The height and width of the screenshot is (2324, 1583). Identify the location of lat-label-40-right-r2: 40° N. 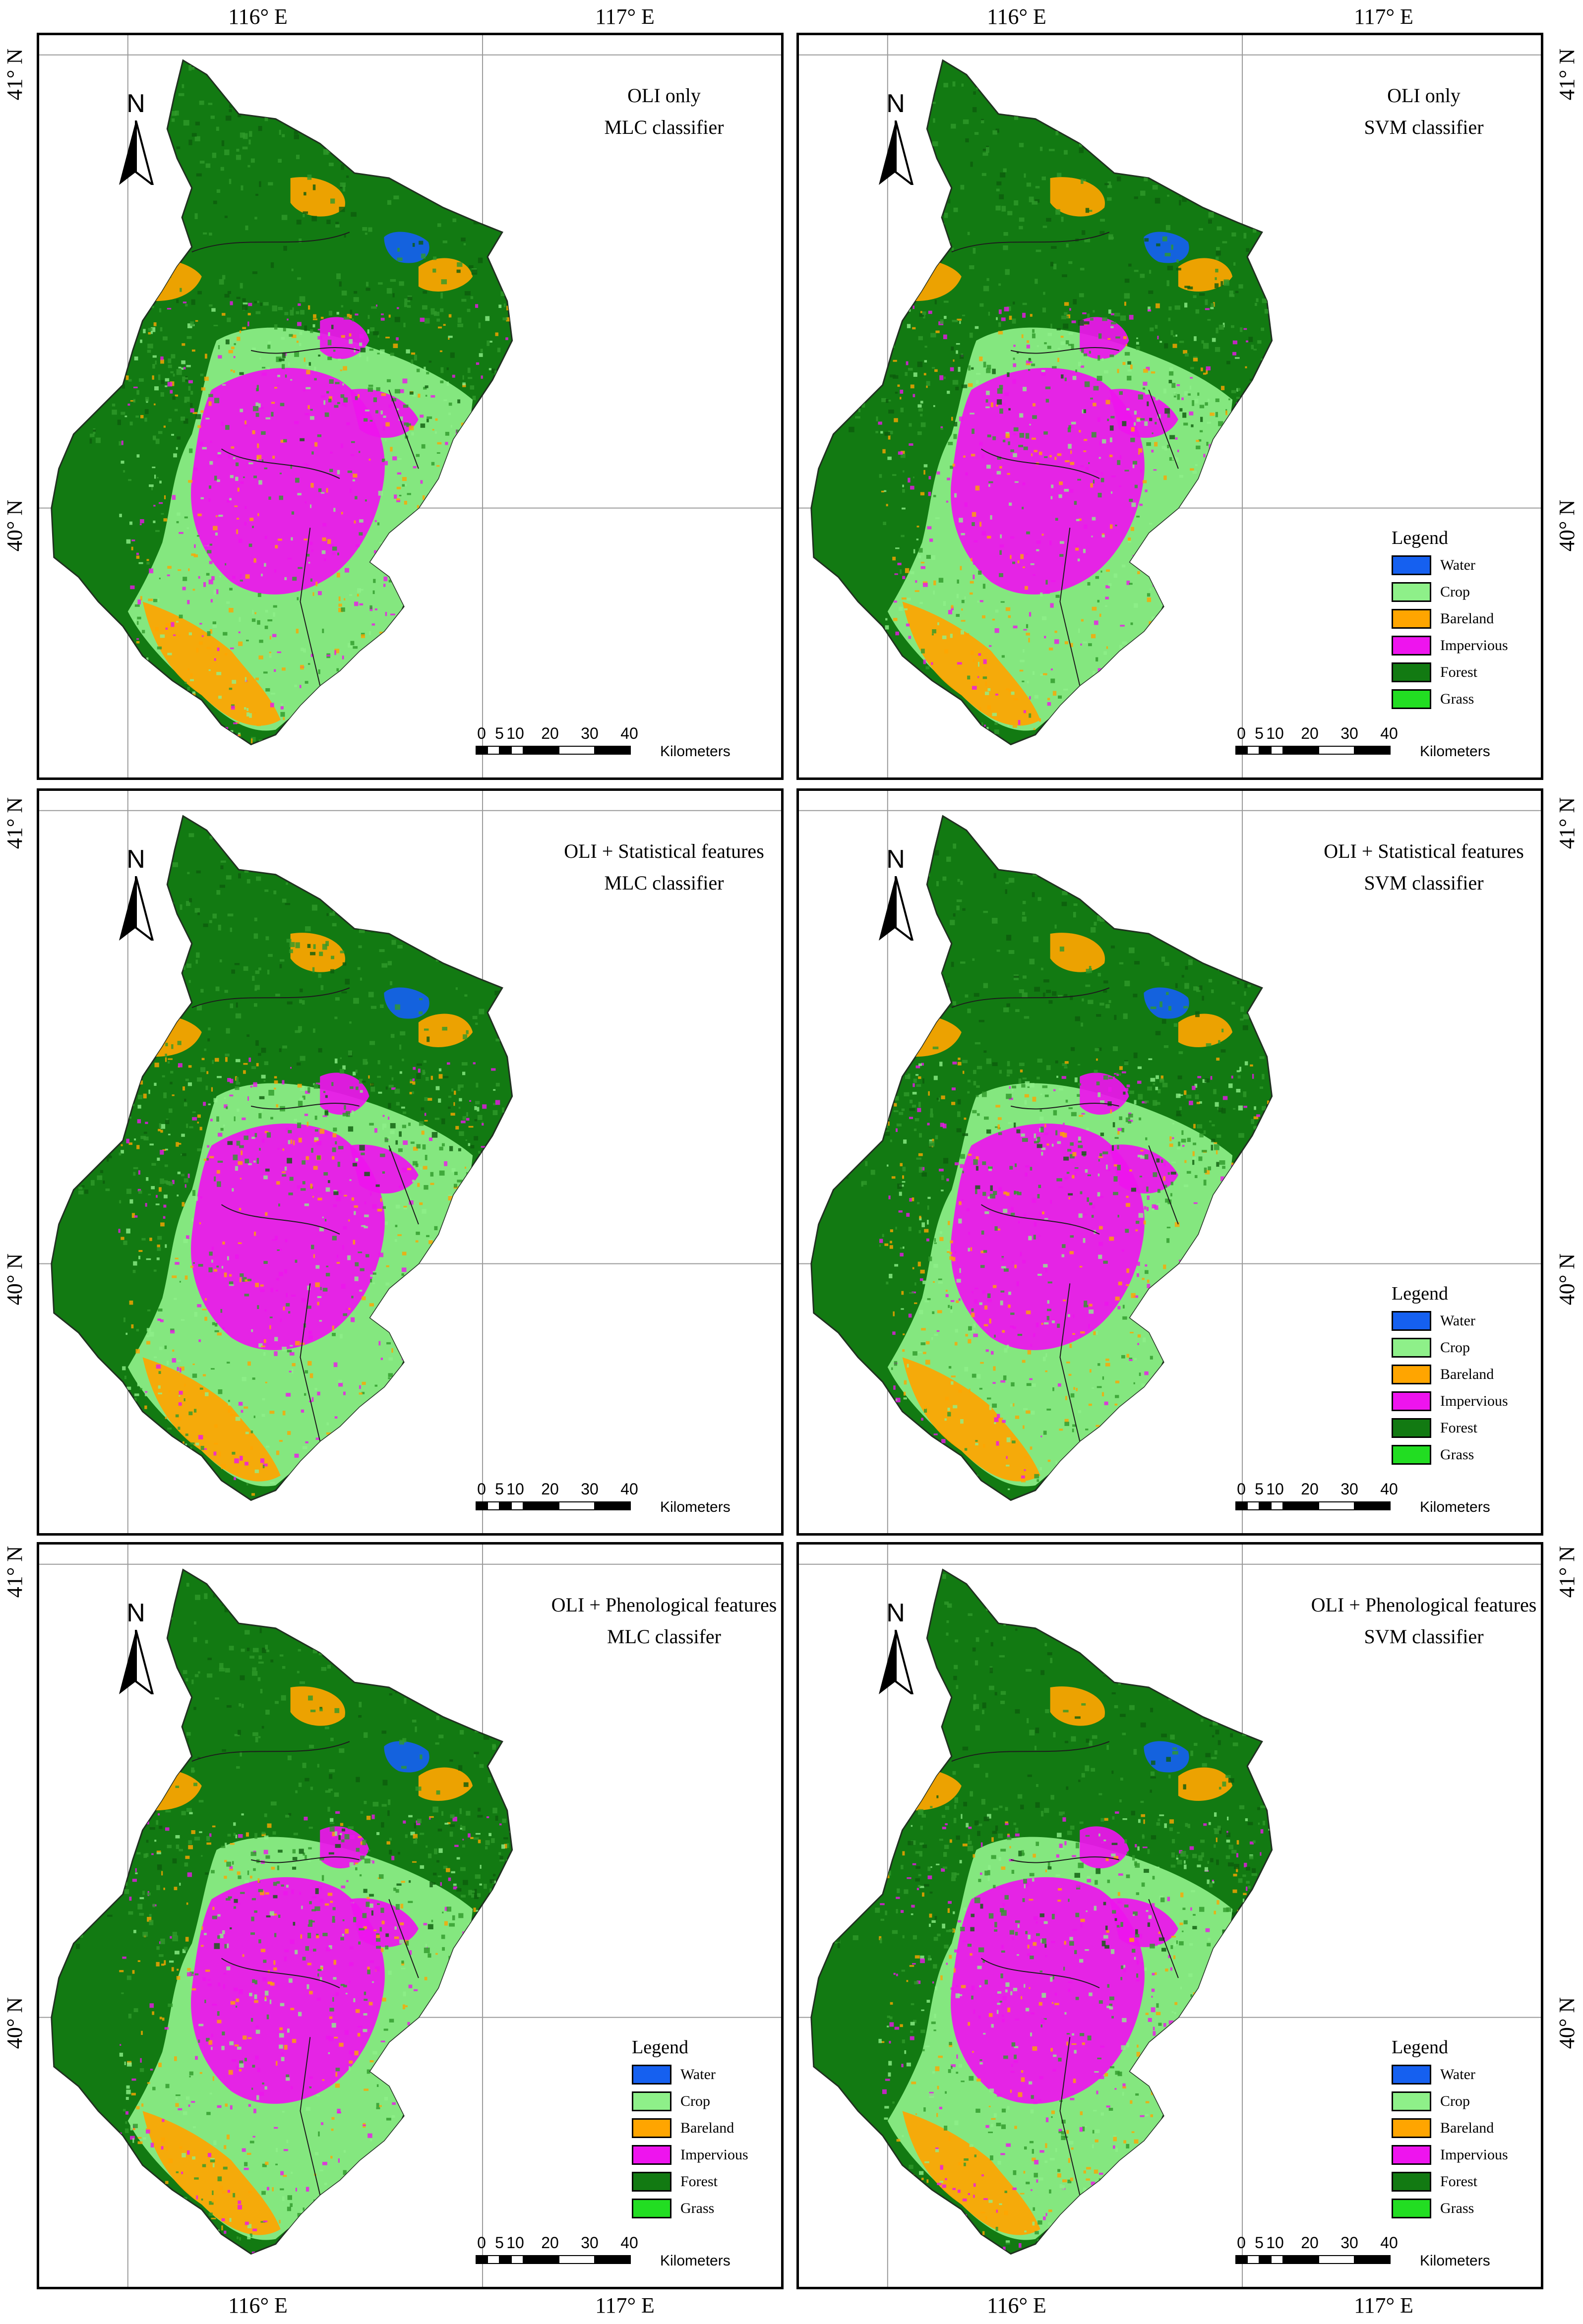
(1567, 1279).